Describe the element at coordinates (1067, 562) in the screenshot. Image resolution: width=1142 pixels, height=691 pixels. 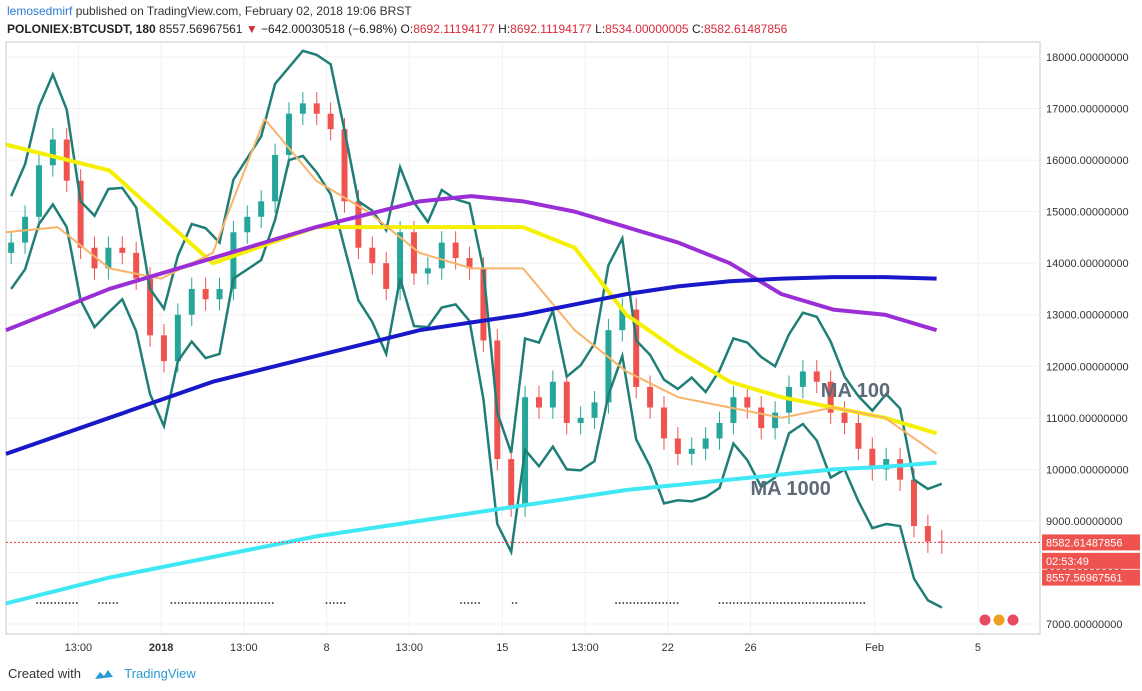
I see `price-badge-label: 02:53:49` at that location.